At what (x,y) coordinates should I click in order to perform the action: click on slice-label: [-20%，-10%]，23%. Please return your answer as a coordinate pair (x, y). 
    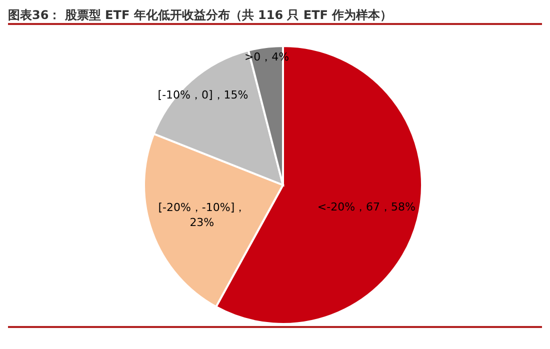
    Looking at the image, I should click on (202, 215).